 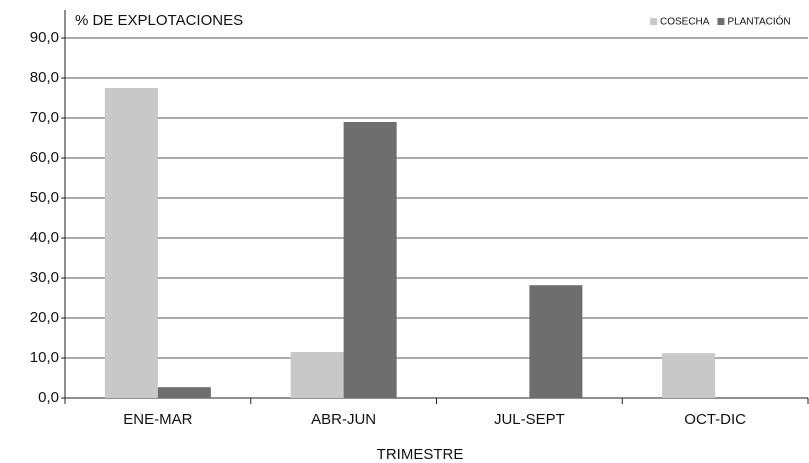 I want to click on legend-label: COSECHA, so click(x=685, y=22).